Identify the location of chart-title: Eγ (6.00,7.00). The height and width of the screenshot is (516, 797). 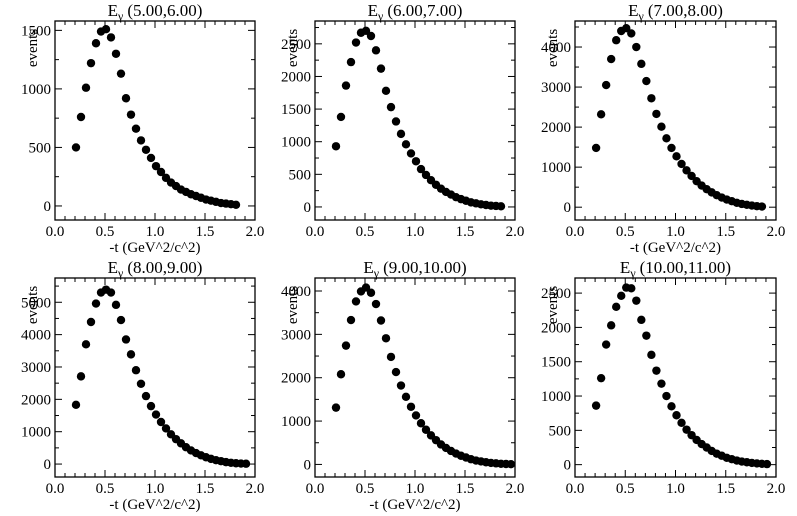
(415, 12).